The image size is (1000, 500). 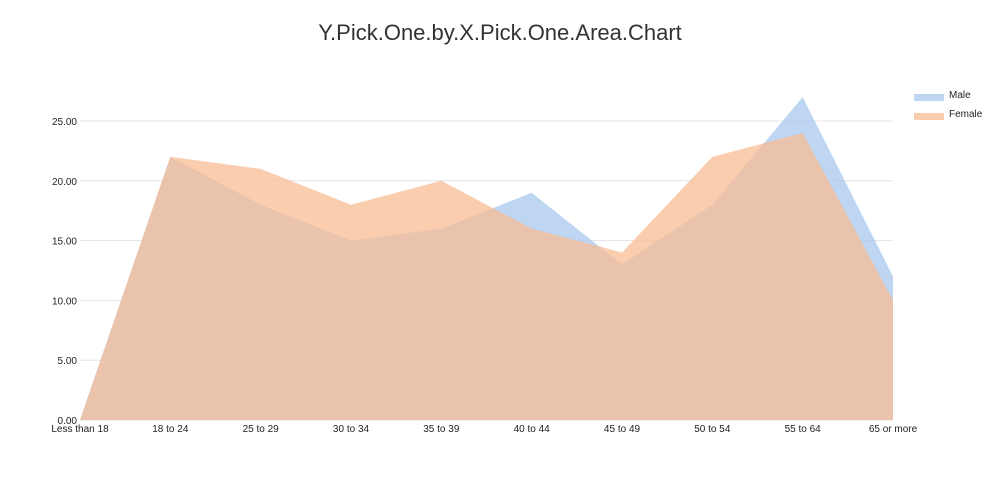 I want to click on x-tick-label: 18 to 24, so click(x=170, y=429).